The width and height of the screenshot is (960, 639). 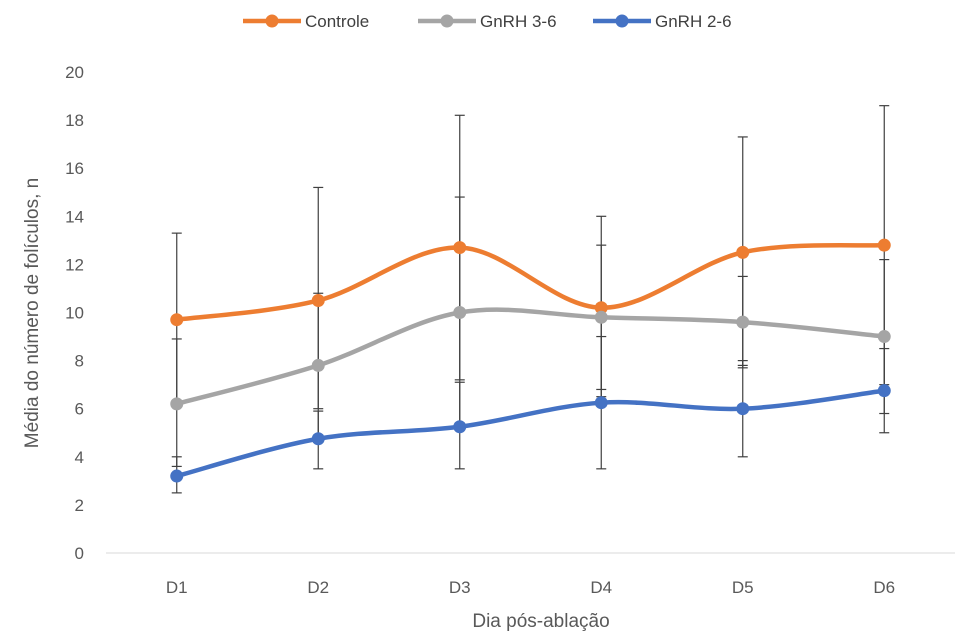 I want to click on y-tick-label: 10, so click(x=74, y=313).